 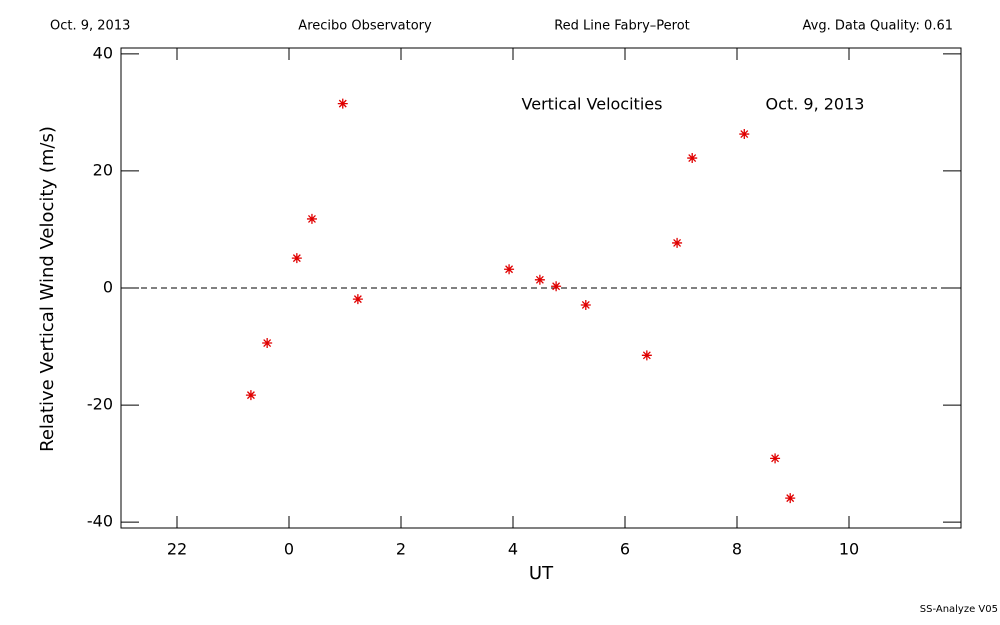 What do you see at coordinates (959, 609) in the screenshot?
I see `footer: SS-Analyze V05` at bounding box center [959, 609].